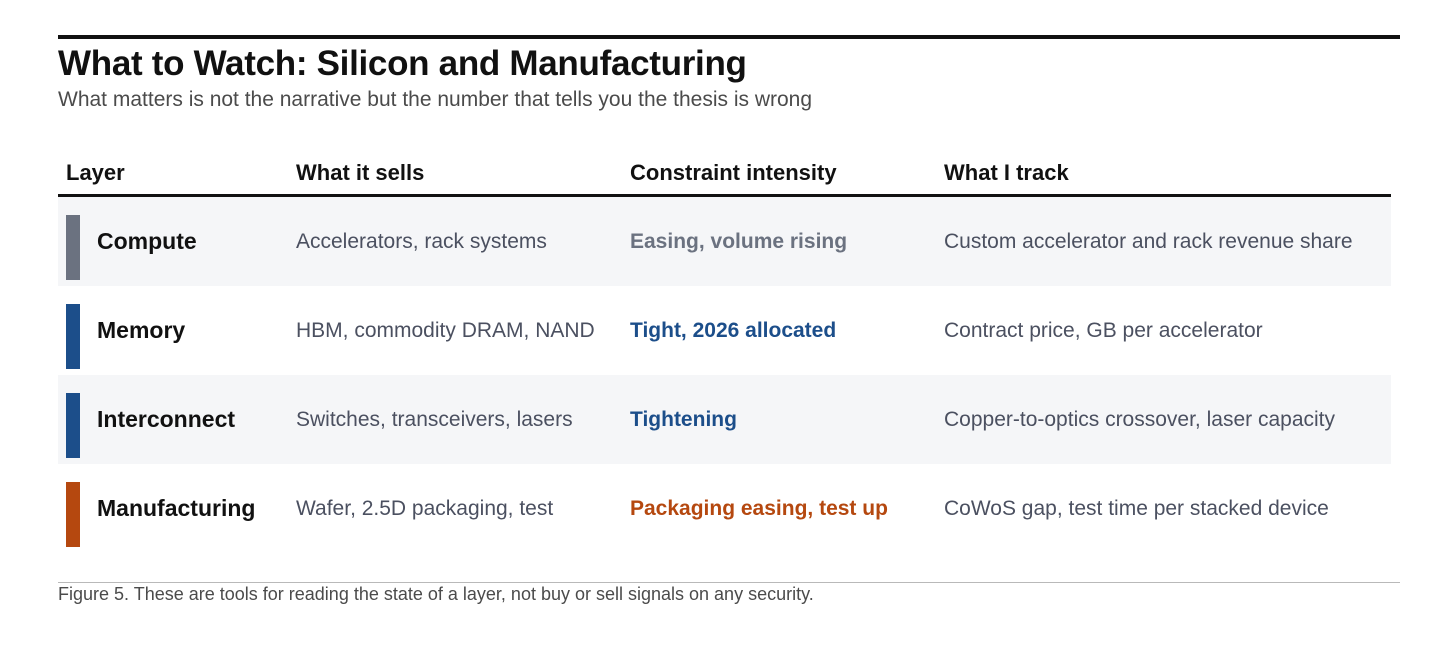 The width and height of the screenshot is (1456, 656). What do you see at coordinates (729, 37) in the screenshot?
I see `top-rule` at bounding box center [729, 37].